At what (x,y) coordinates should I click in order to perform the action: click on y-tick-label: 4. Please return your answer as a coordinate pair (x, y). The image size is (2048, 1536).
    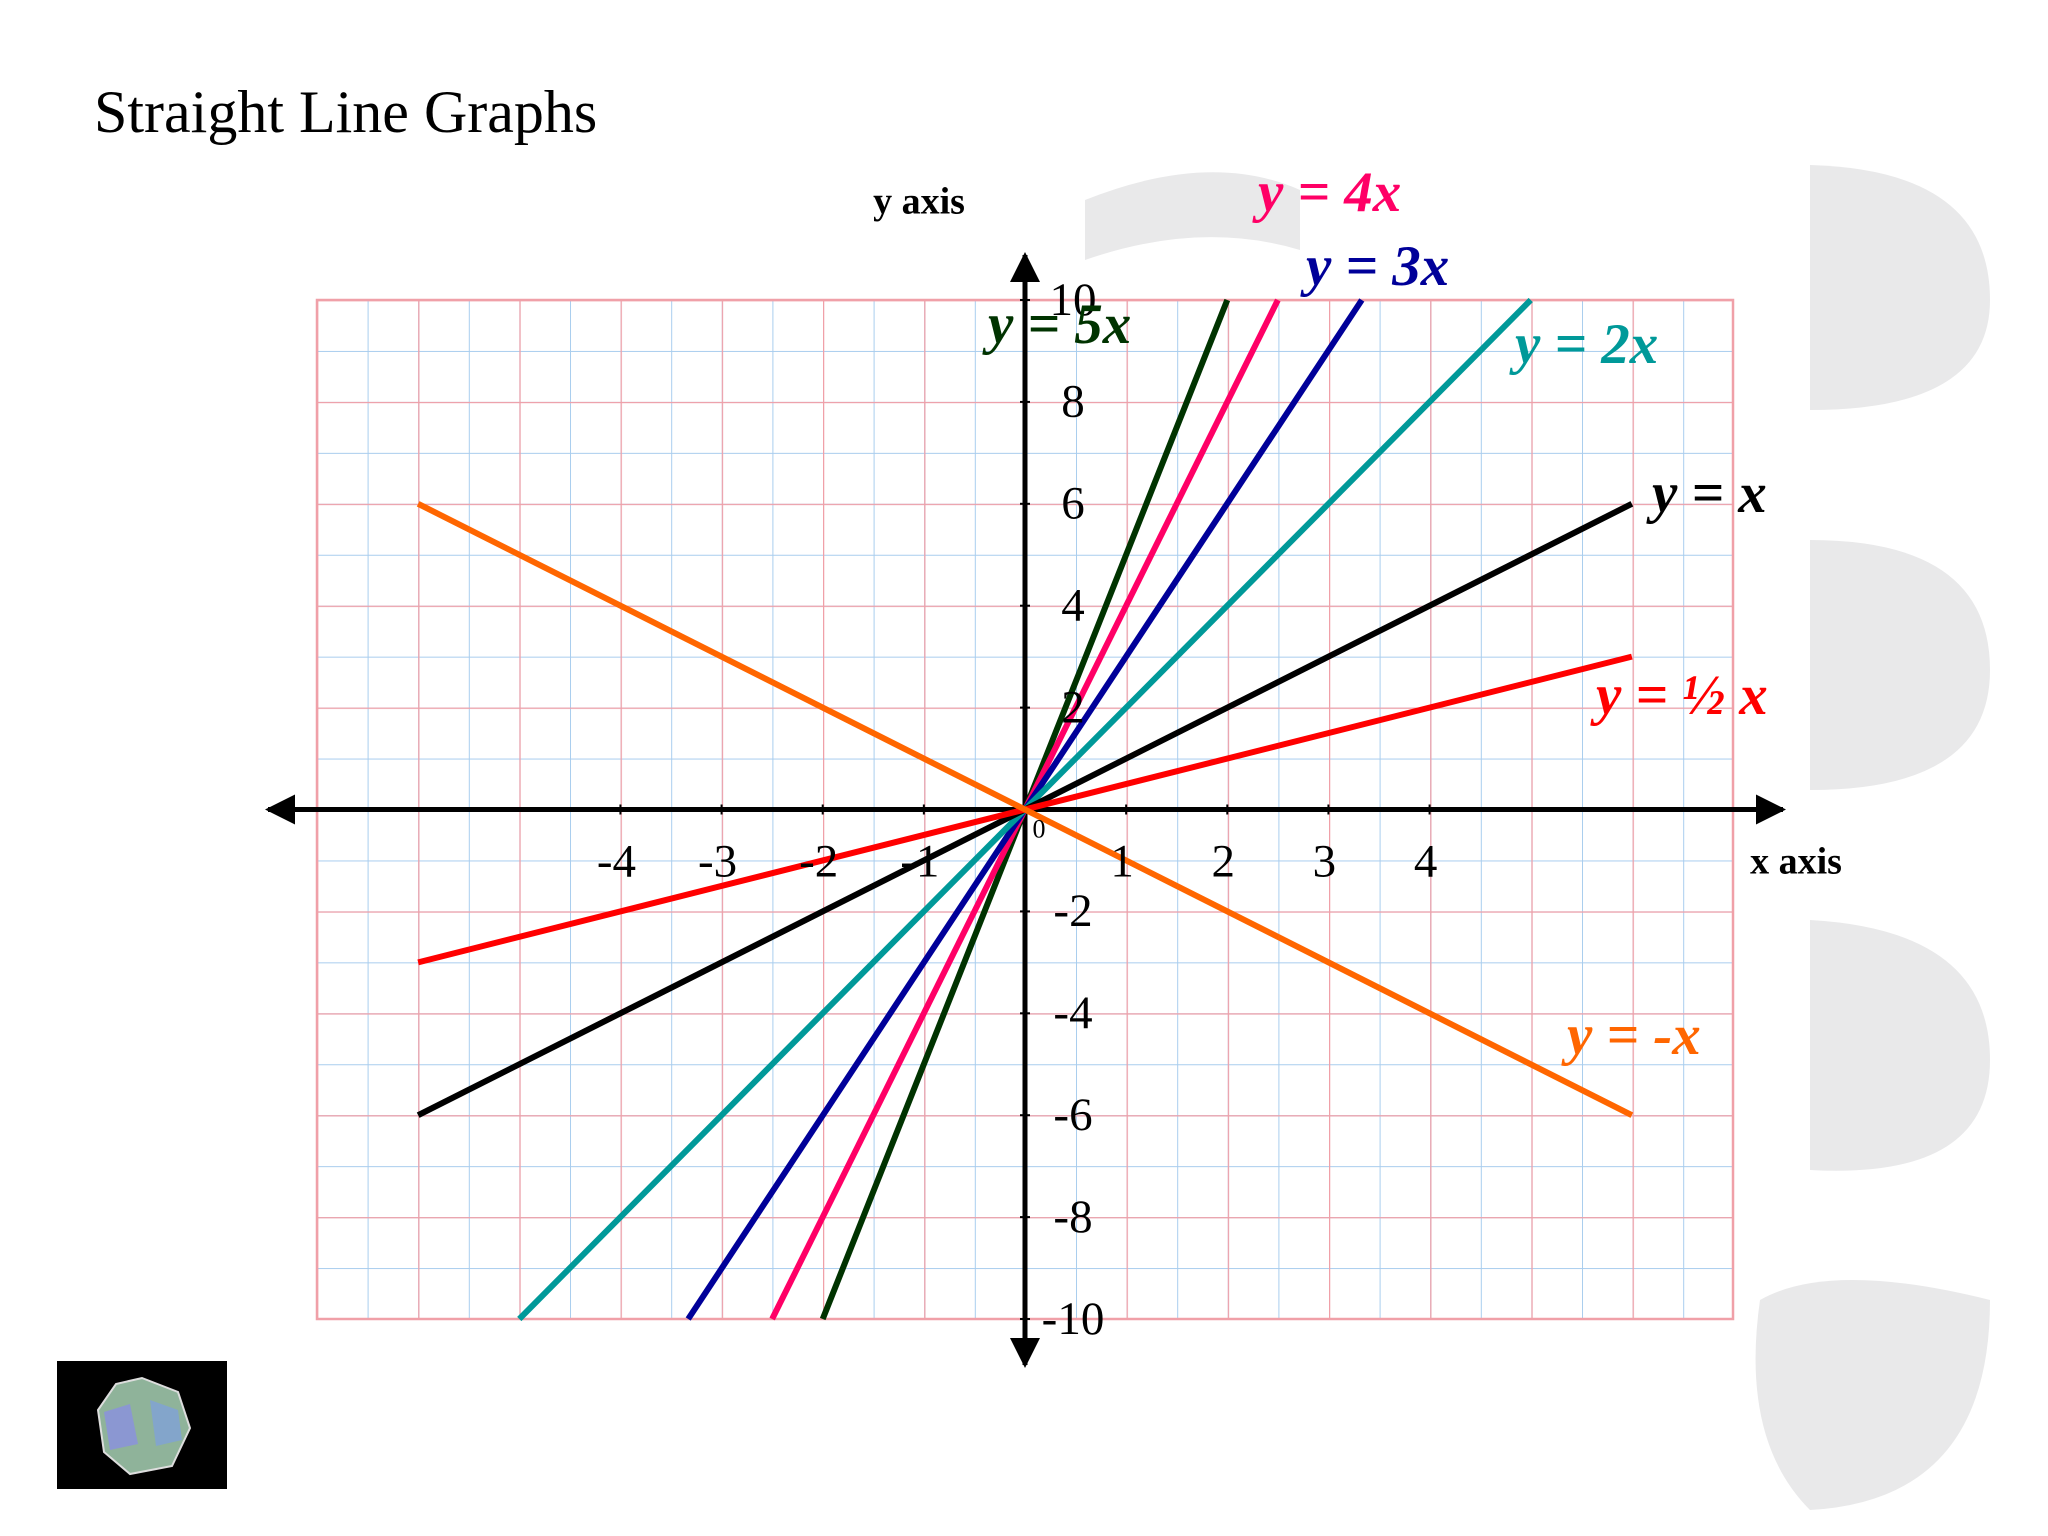
    Looking at the image, I should click on (1073, 605).